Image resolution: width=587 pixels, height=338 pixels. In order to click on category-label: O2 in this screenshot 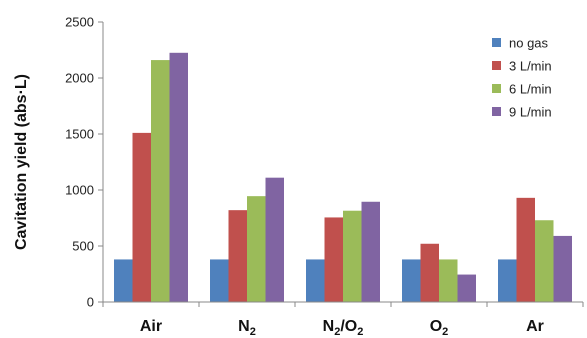, I will do `click(439, 328)`.